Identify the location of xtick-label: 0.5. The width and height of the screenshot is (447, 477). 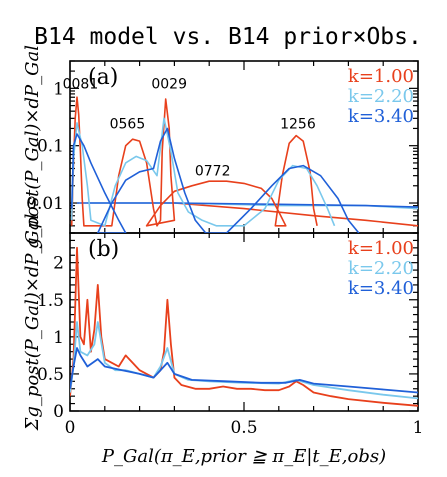
(243, 428).